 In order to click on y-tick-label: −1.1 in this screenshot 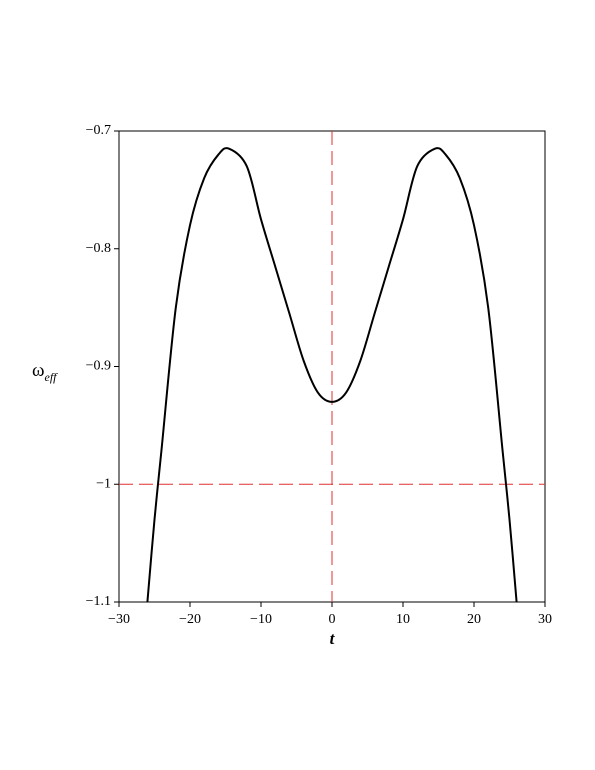, I will do `click(98, 601)`.